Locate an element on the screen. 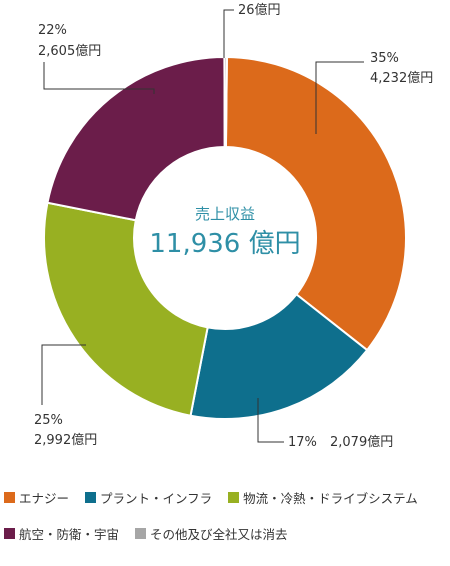 This screenshot has width=450, height=566. leader-plant is located at coordinates (270, 420).